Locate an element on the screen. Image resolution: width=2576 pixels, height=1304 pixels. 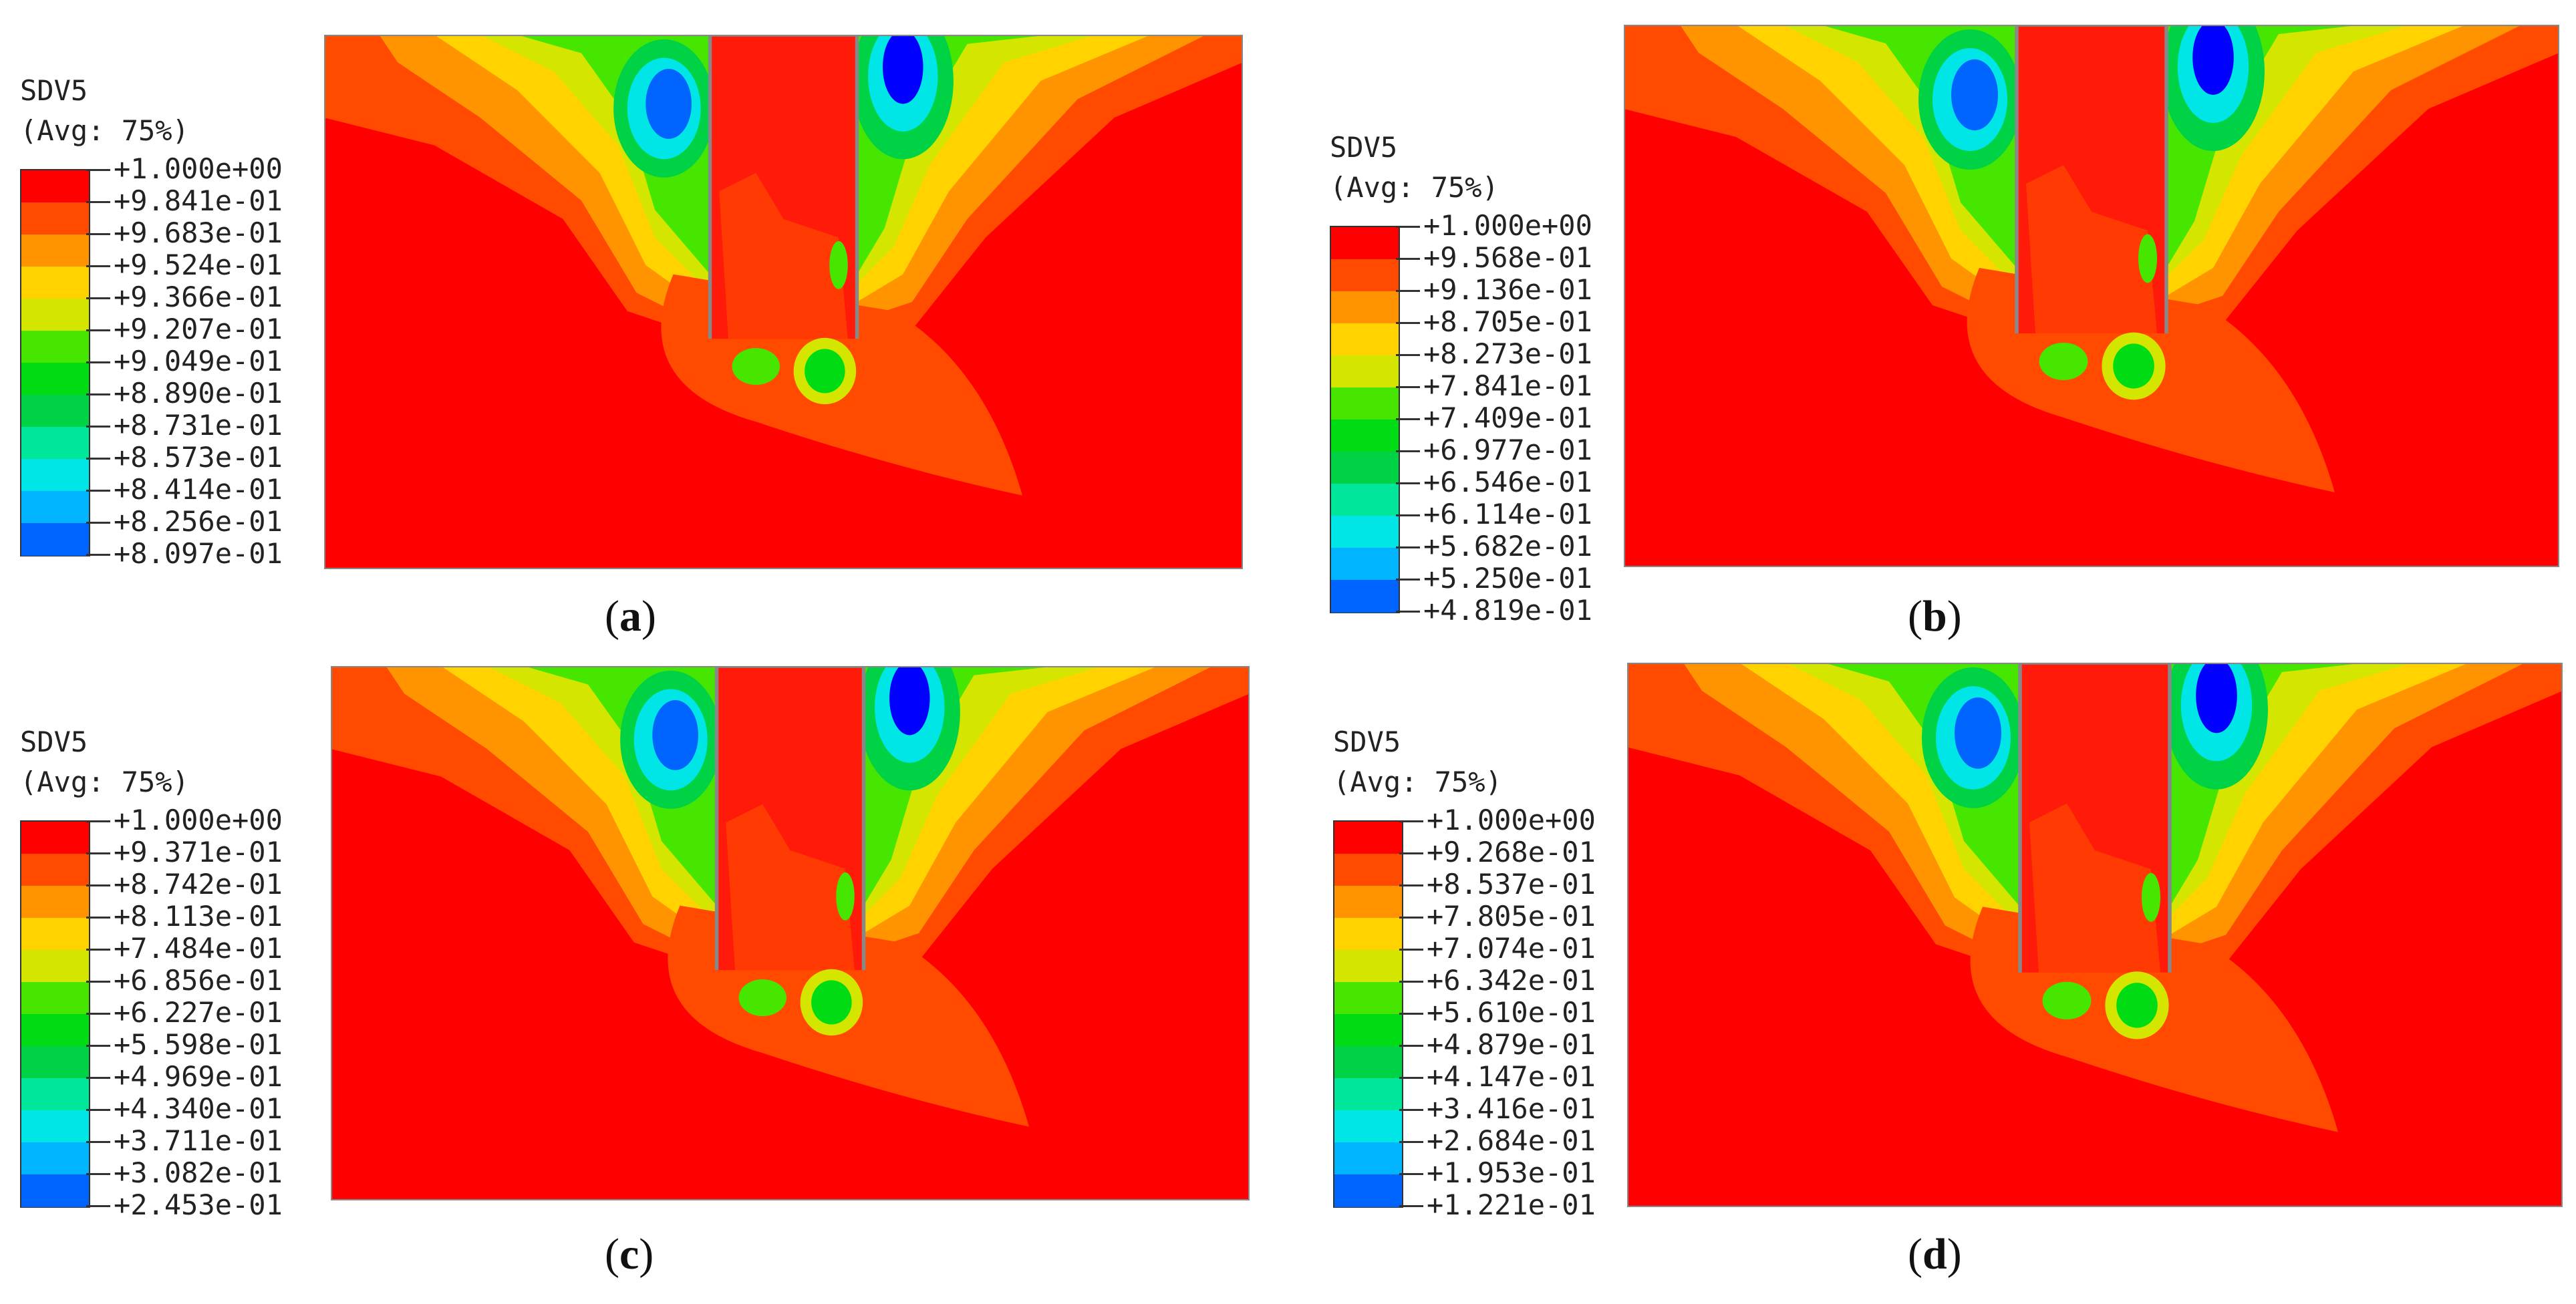
legend-label: +9.366e-01 is located at coordinates (198, 297).